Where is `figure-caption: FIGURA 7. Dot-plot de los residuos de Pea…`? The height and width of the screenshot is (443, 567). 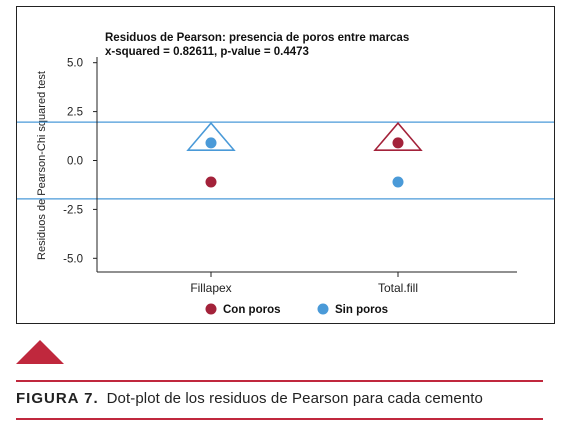 figure-caption: FIGURA 7. Dot-plot de los residuos de Pea… is located at coordinates (279, 398).